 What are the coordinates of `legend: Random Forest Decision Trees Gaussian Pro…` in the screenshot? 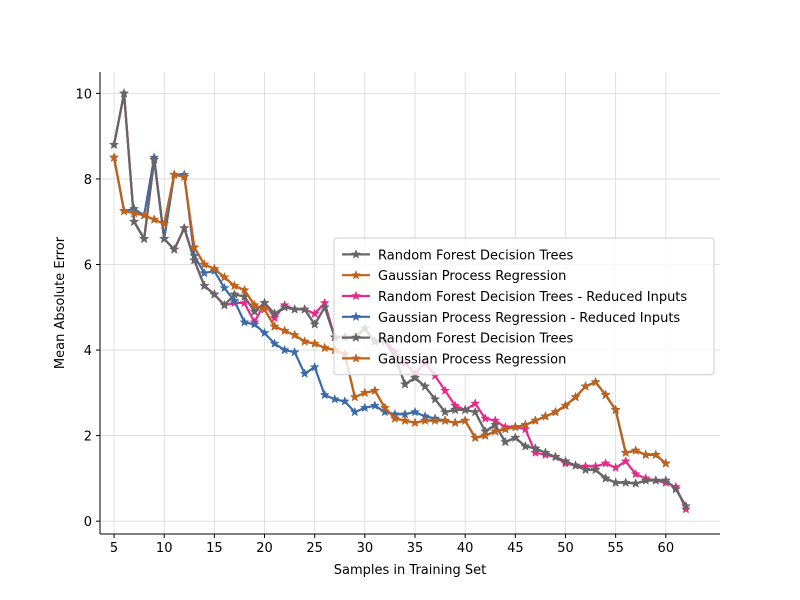 It's located at (524, 306).